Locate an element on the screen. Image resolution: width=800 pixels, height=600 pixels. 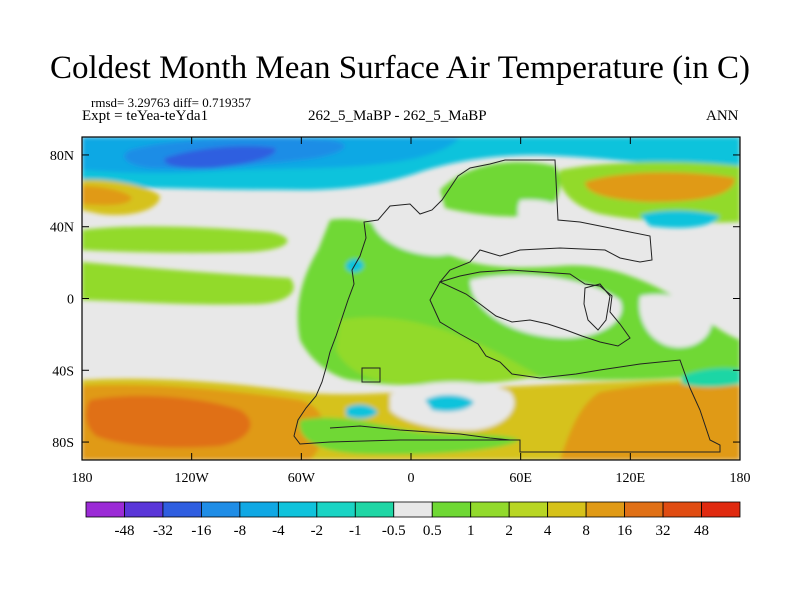
colorbar-label: 1 is located at coordinates (471, 531).